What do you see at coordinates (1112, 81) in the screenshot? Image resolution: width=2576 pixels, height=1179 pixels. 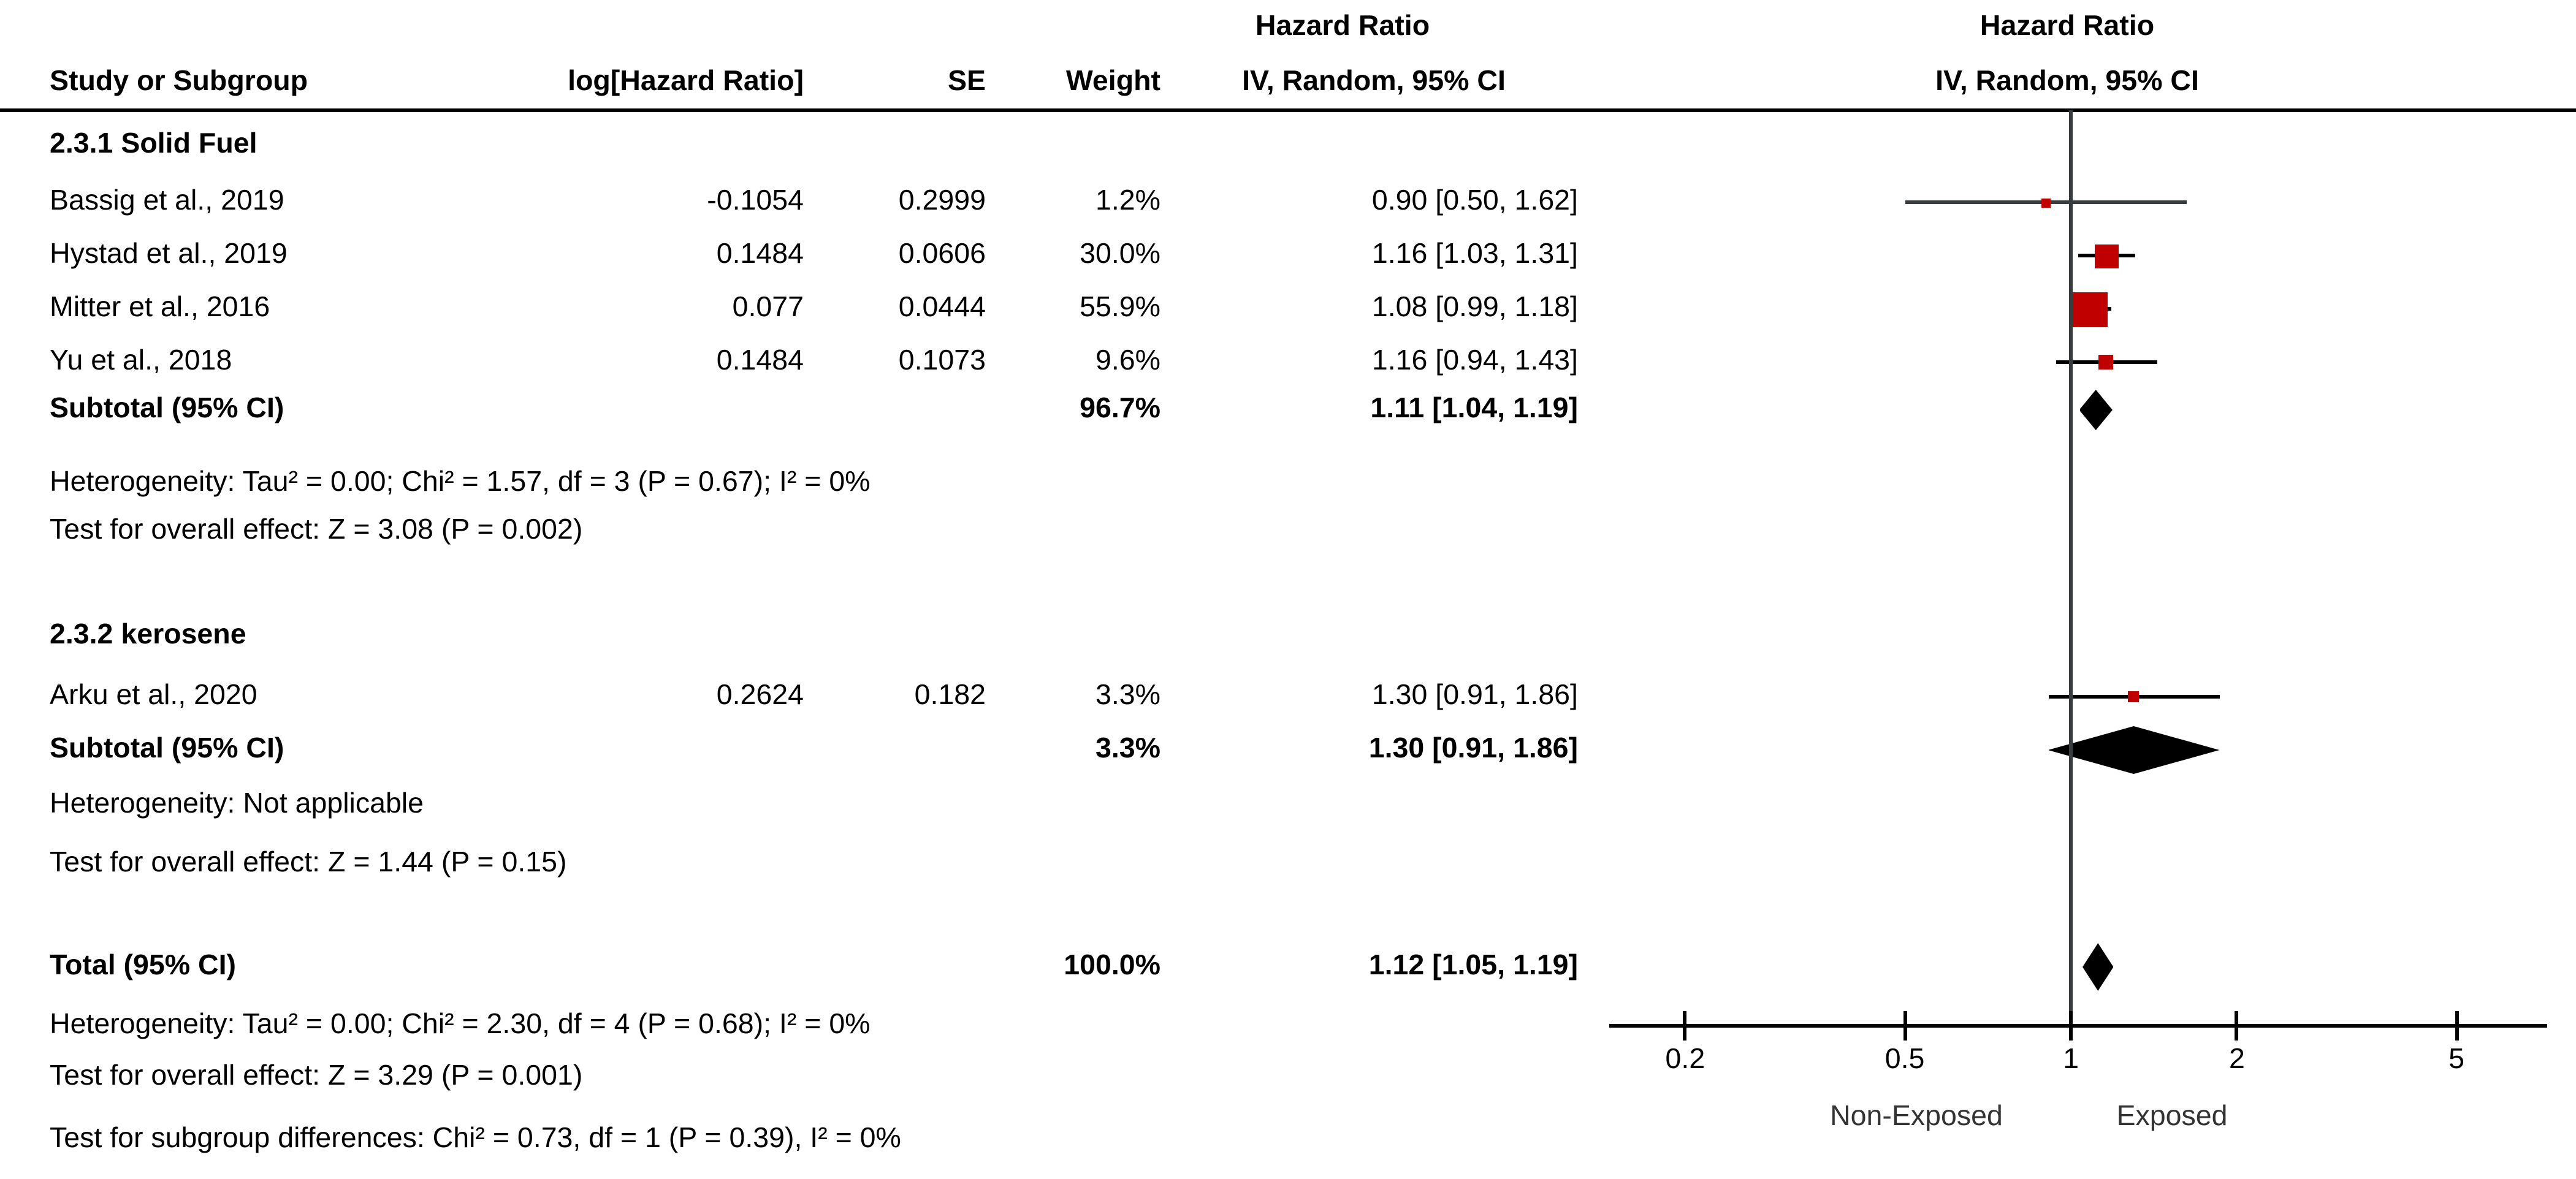 I see `column-header-weight: Weight` at bounding box center [1112, 81].